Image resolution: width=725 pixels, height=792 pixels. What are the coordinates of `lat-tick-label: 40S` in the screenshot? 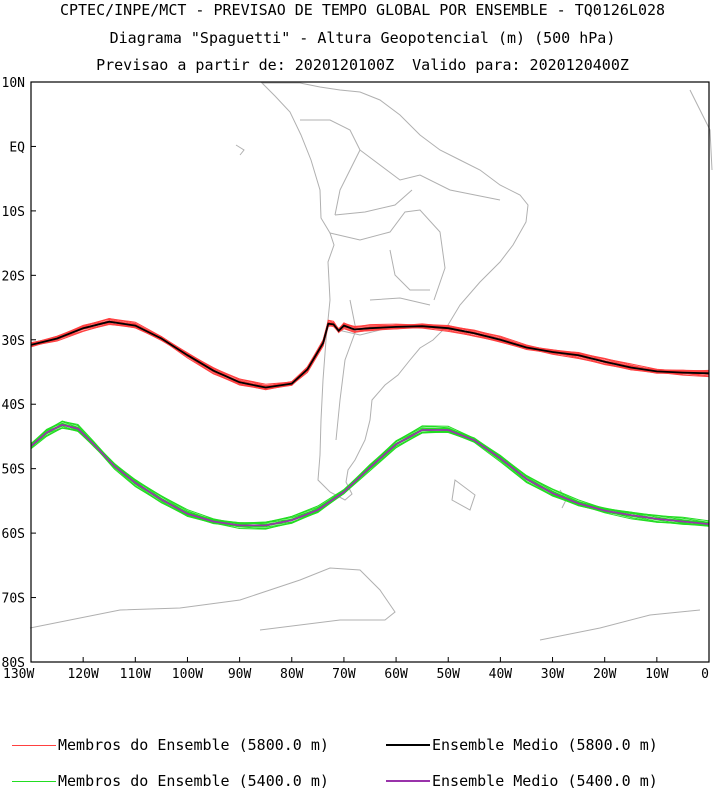 It's located at (13, 405).